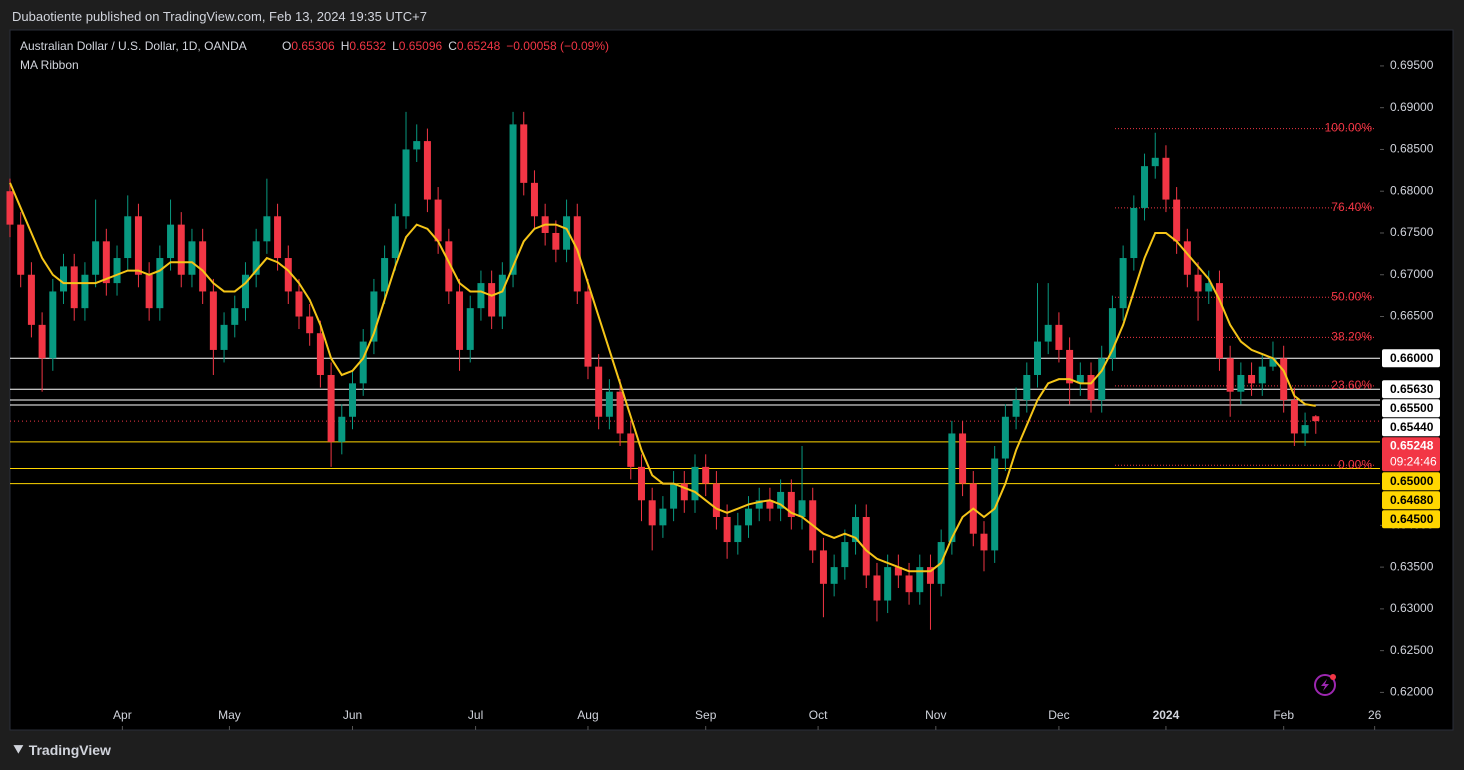  I want to click on x-tick-label: Apr, so click(122, 715).